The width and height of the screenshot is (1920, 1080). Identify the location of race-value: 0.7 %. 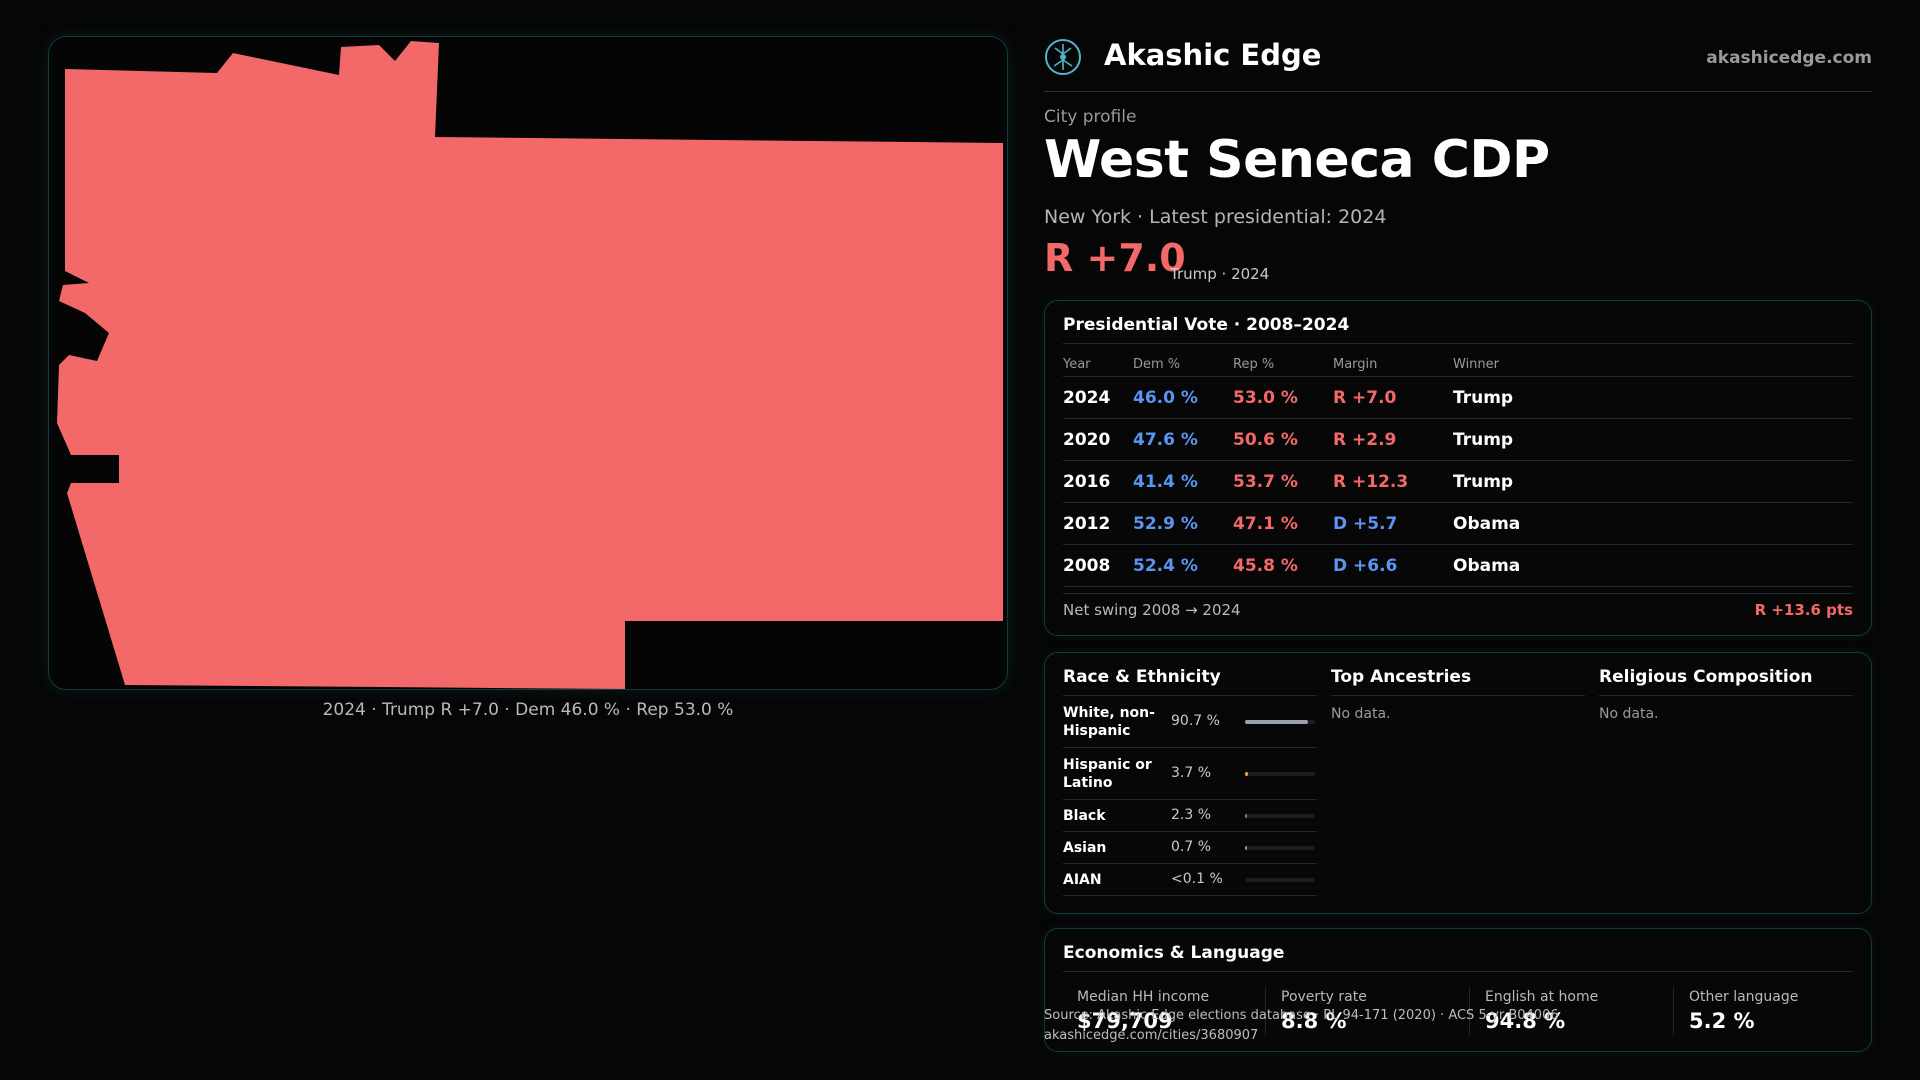
(1191, 847).